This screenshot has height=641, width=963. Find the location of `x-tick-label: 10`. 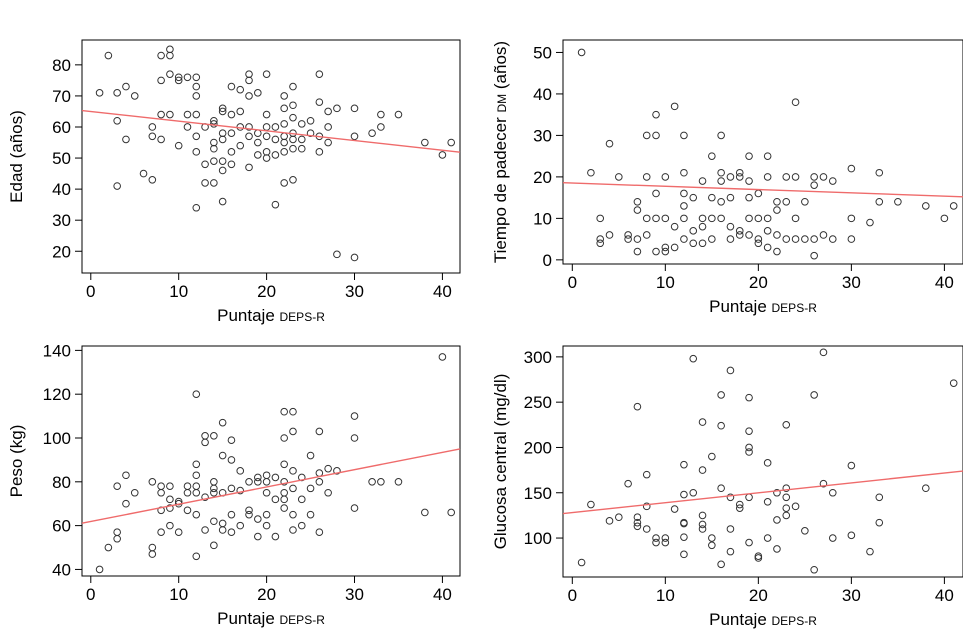

x-tick-label: 10 is located at coordinates (665, 595).